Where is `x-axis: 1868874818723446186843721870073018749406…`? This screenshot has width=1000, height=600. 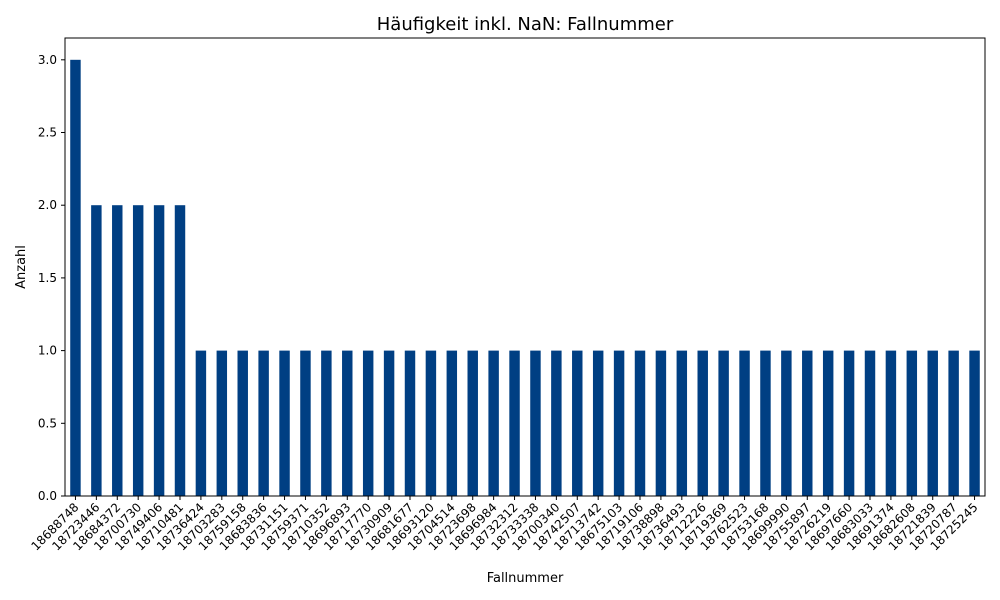
x-axis: 1868874818723446186843721870073018749406… is located at coordinates (504, 524).